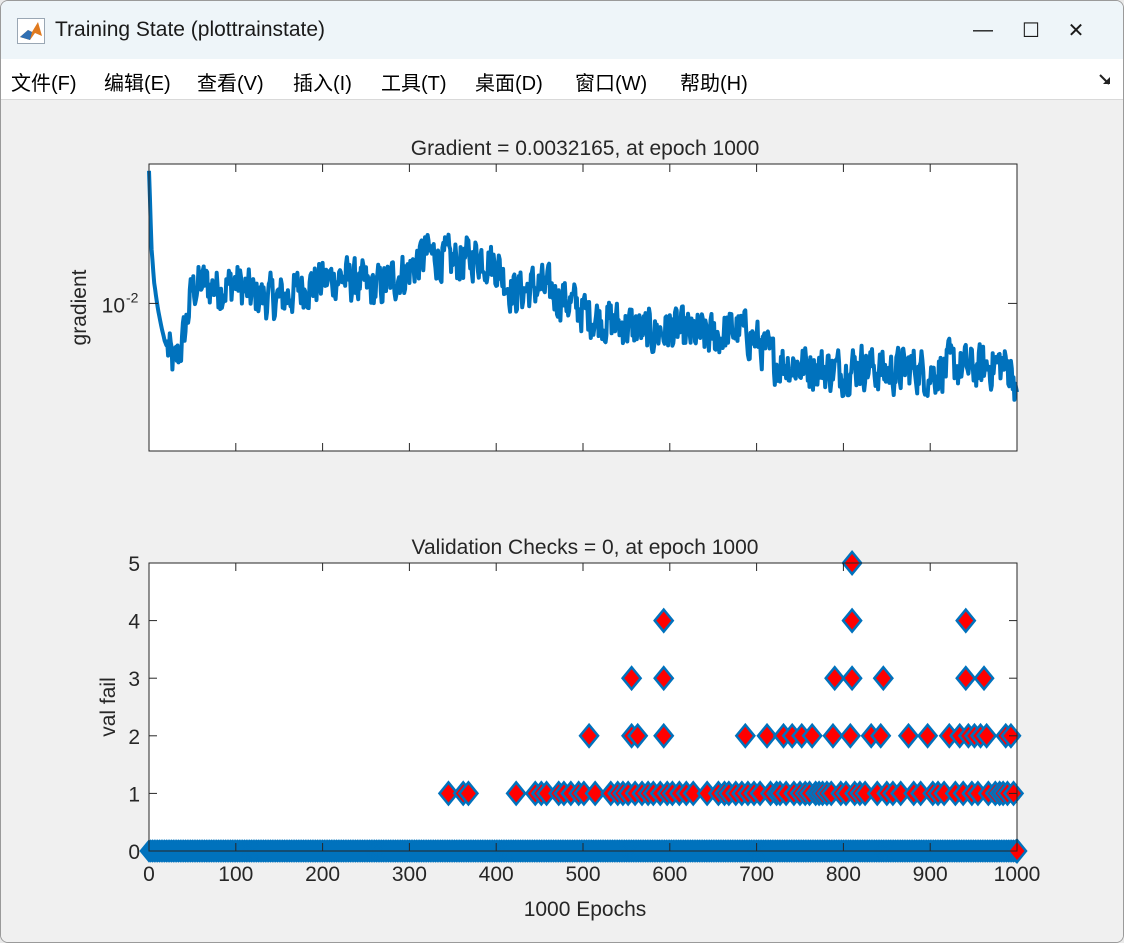 Image resolution: width=1124 pixels, height=943 pixels. Describe the element at coordinates (149, 874) in the screenshot. I see `valfail-xtick-label-0: 0` at that location.